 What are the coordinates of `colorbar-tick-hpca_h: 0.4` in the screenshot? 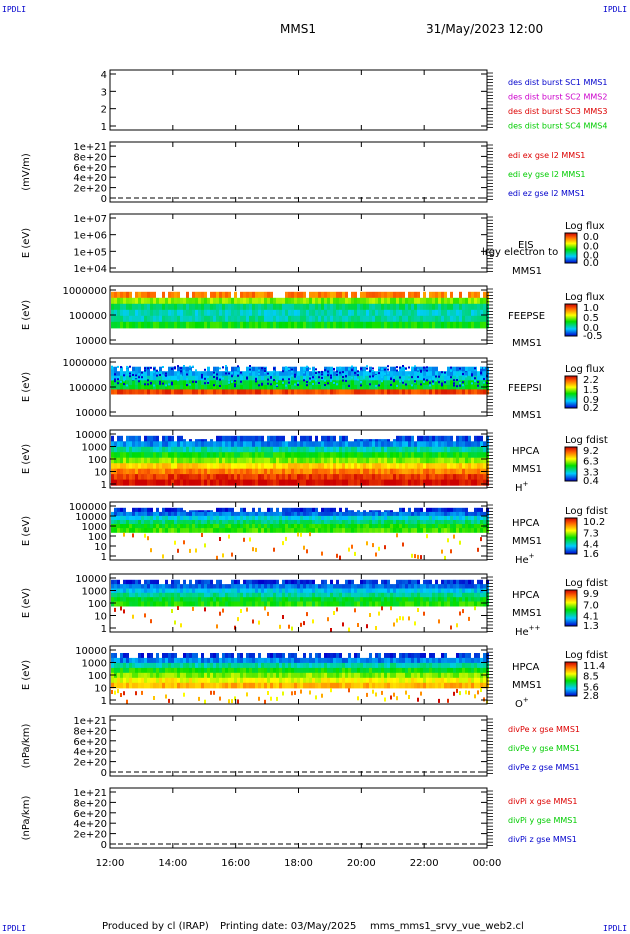 It's located at (591, 481).